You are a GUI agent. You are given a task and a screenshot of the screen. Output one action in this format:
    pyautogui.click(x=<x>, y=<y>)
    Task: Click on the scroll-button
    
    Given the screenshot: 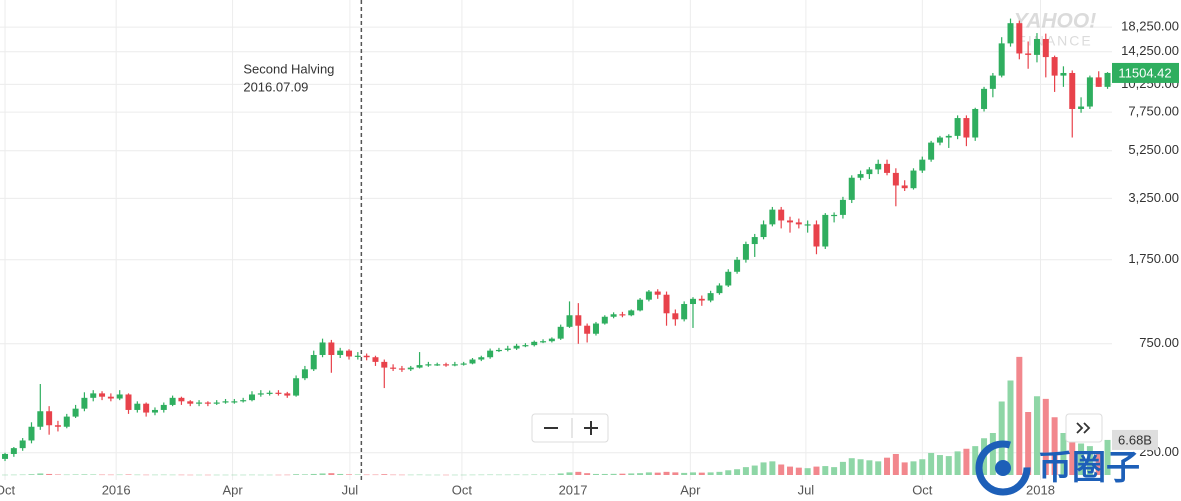 What is the action you would take?
    pyautogui.click(x=1084, y=428)
    